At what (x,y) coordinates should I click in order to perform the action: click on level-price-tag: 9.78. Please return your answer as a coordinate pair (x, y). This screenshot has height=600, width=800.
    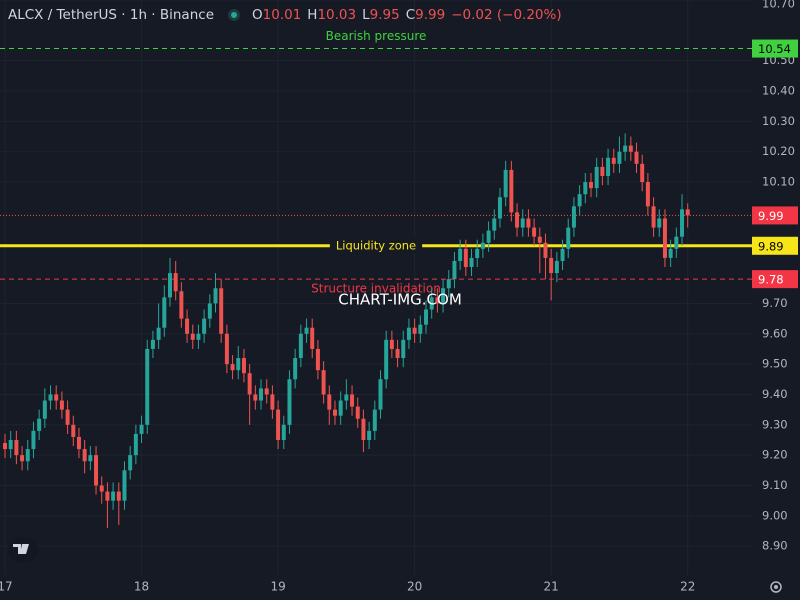
    Looking at the image, I should click on (771, 280).